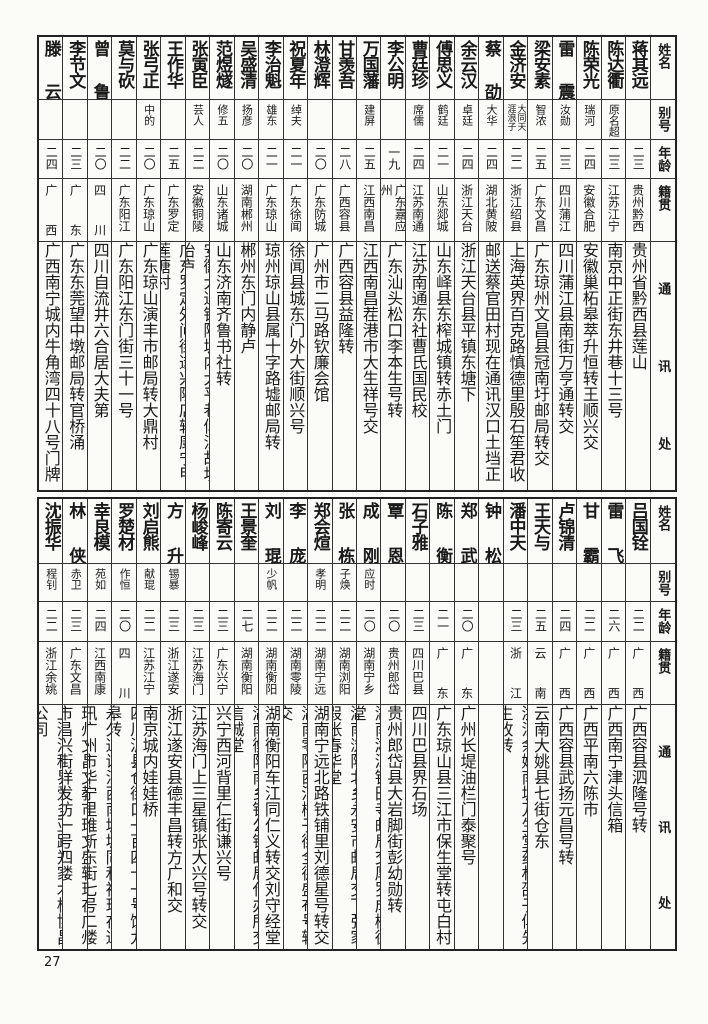 This screenshot has width=708, height=1024. What do you see at coordinates (148, 526) in the screenshot?
I see `person-name: 刘启熊` at bounding box center [148, 526].